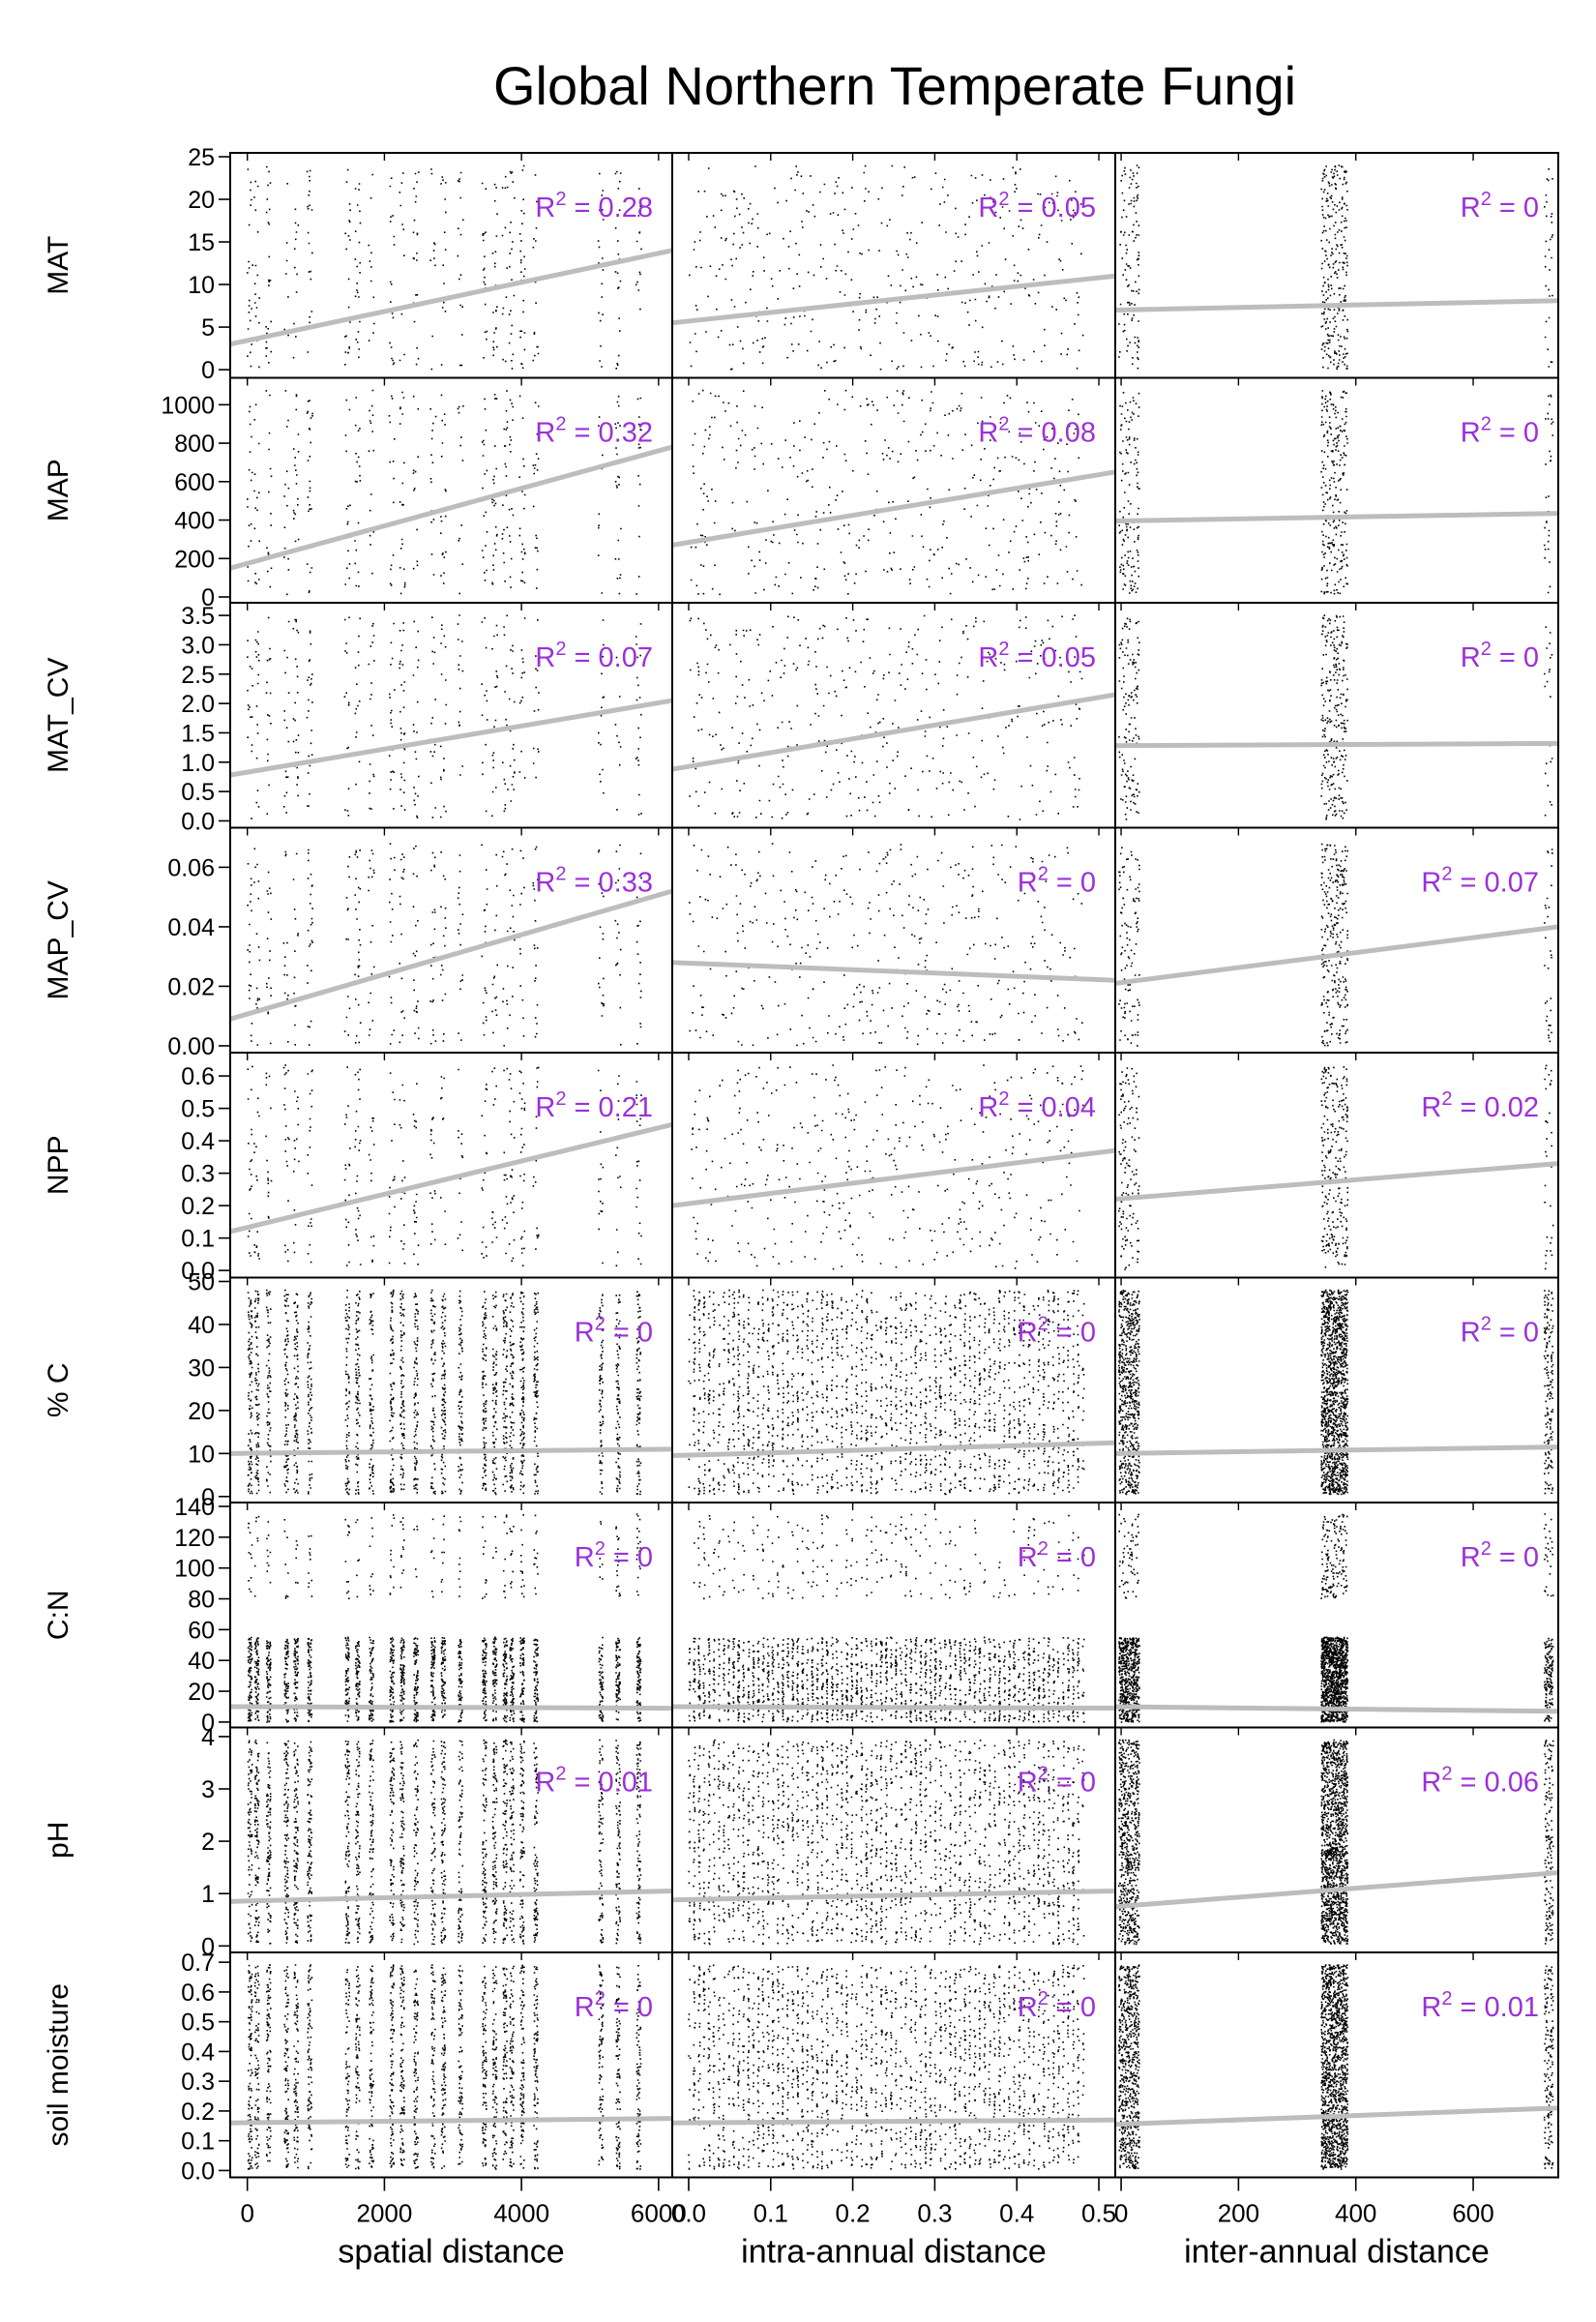 Image resolution: width=1596 pixels, height=2322 pixels. I want to click on x-tick-label: 0.3, so click(934, 2213).